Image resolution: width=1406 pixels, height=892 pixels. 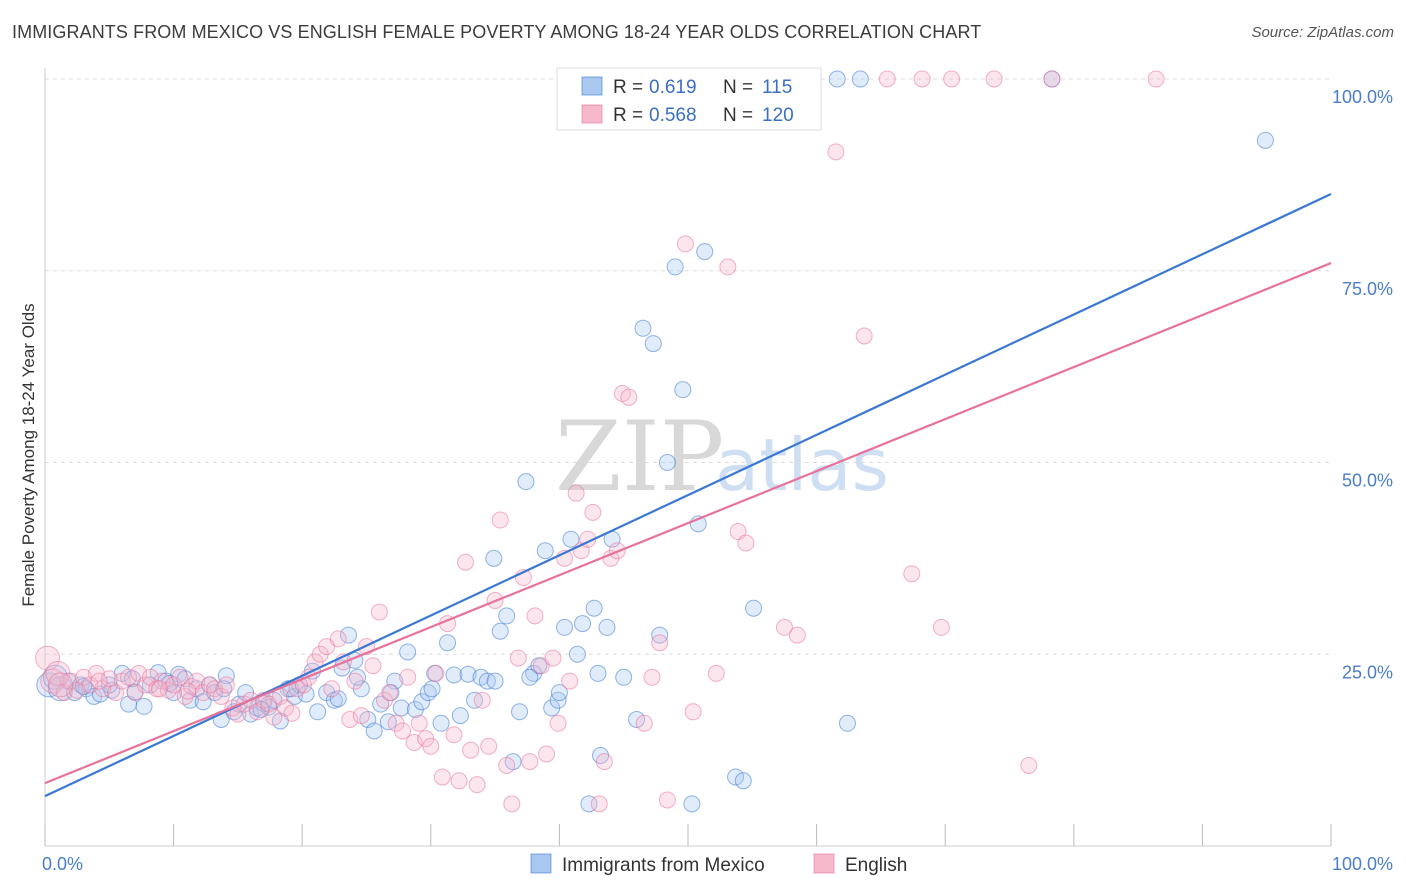 What do you see at coordinates (802, 465) in the screenshot?
I see `watermark-atlas: atlas` at bounding box center [802, 465].